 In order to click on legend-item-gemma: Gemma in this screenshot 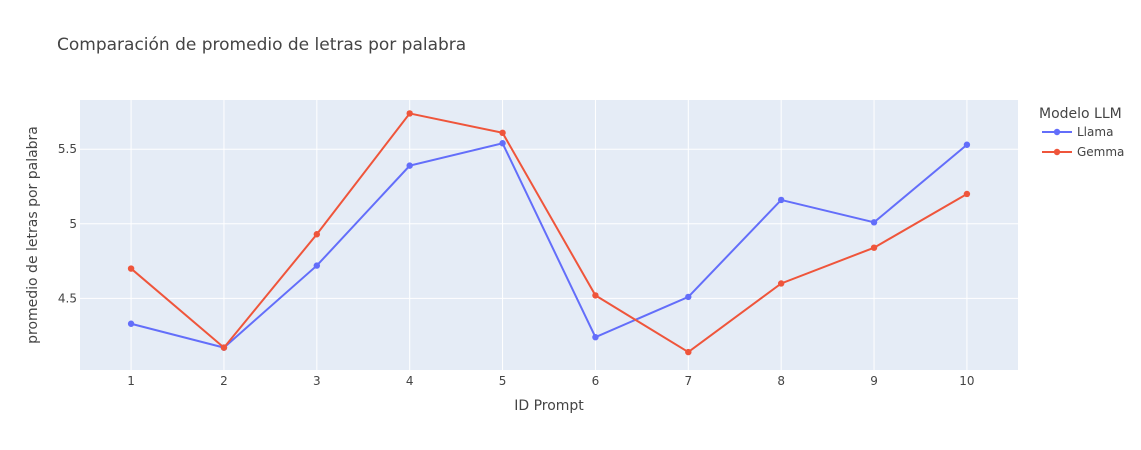, I will do `click(1083, 152)`.